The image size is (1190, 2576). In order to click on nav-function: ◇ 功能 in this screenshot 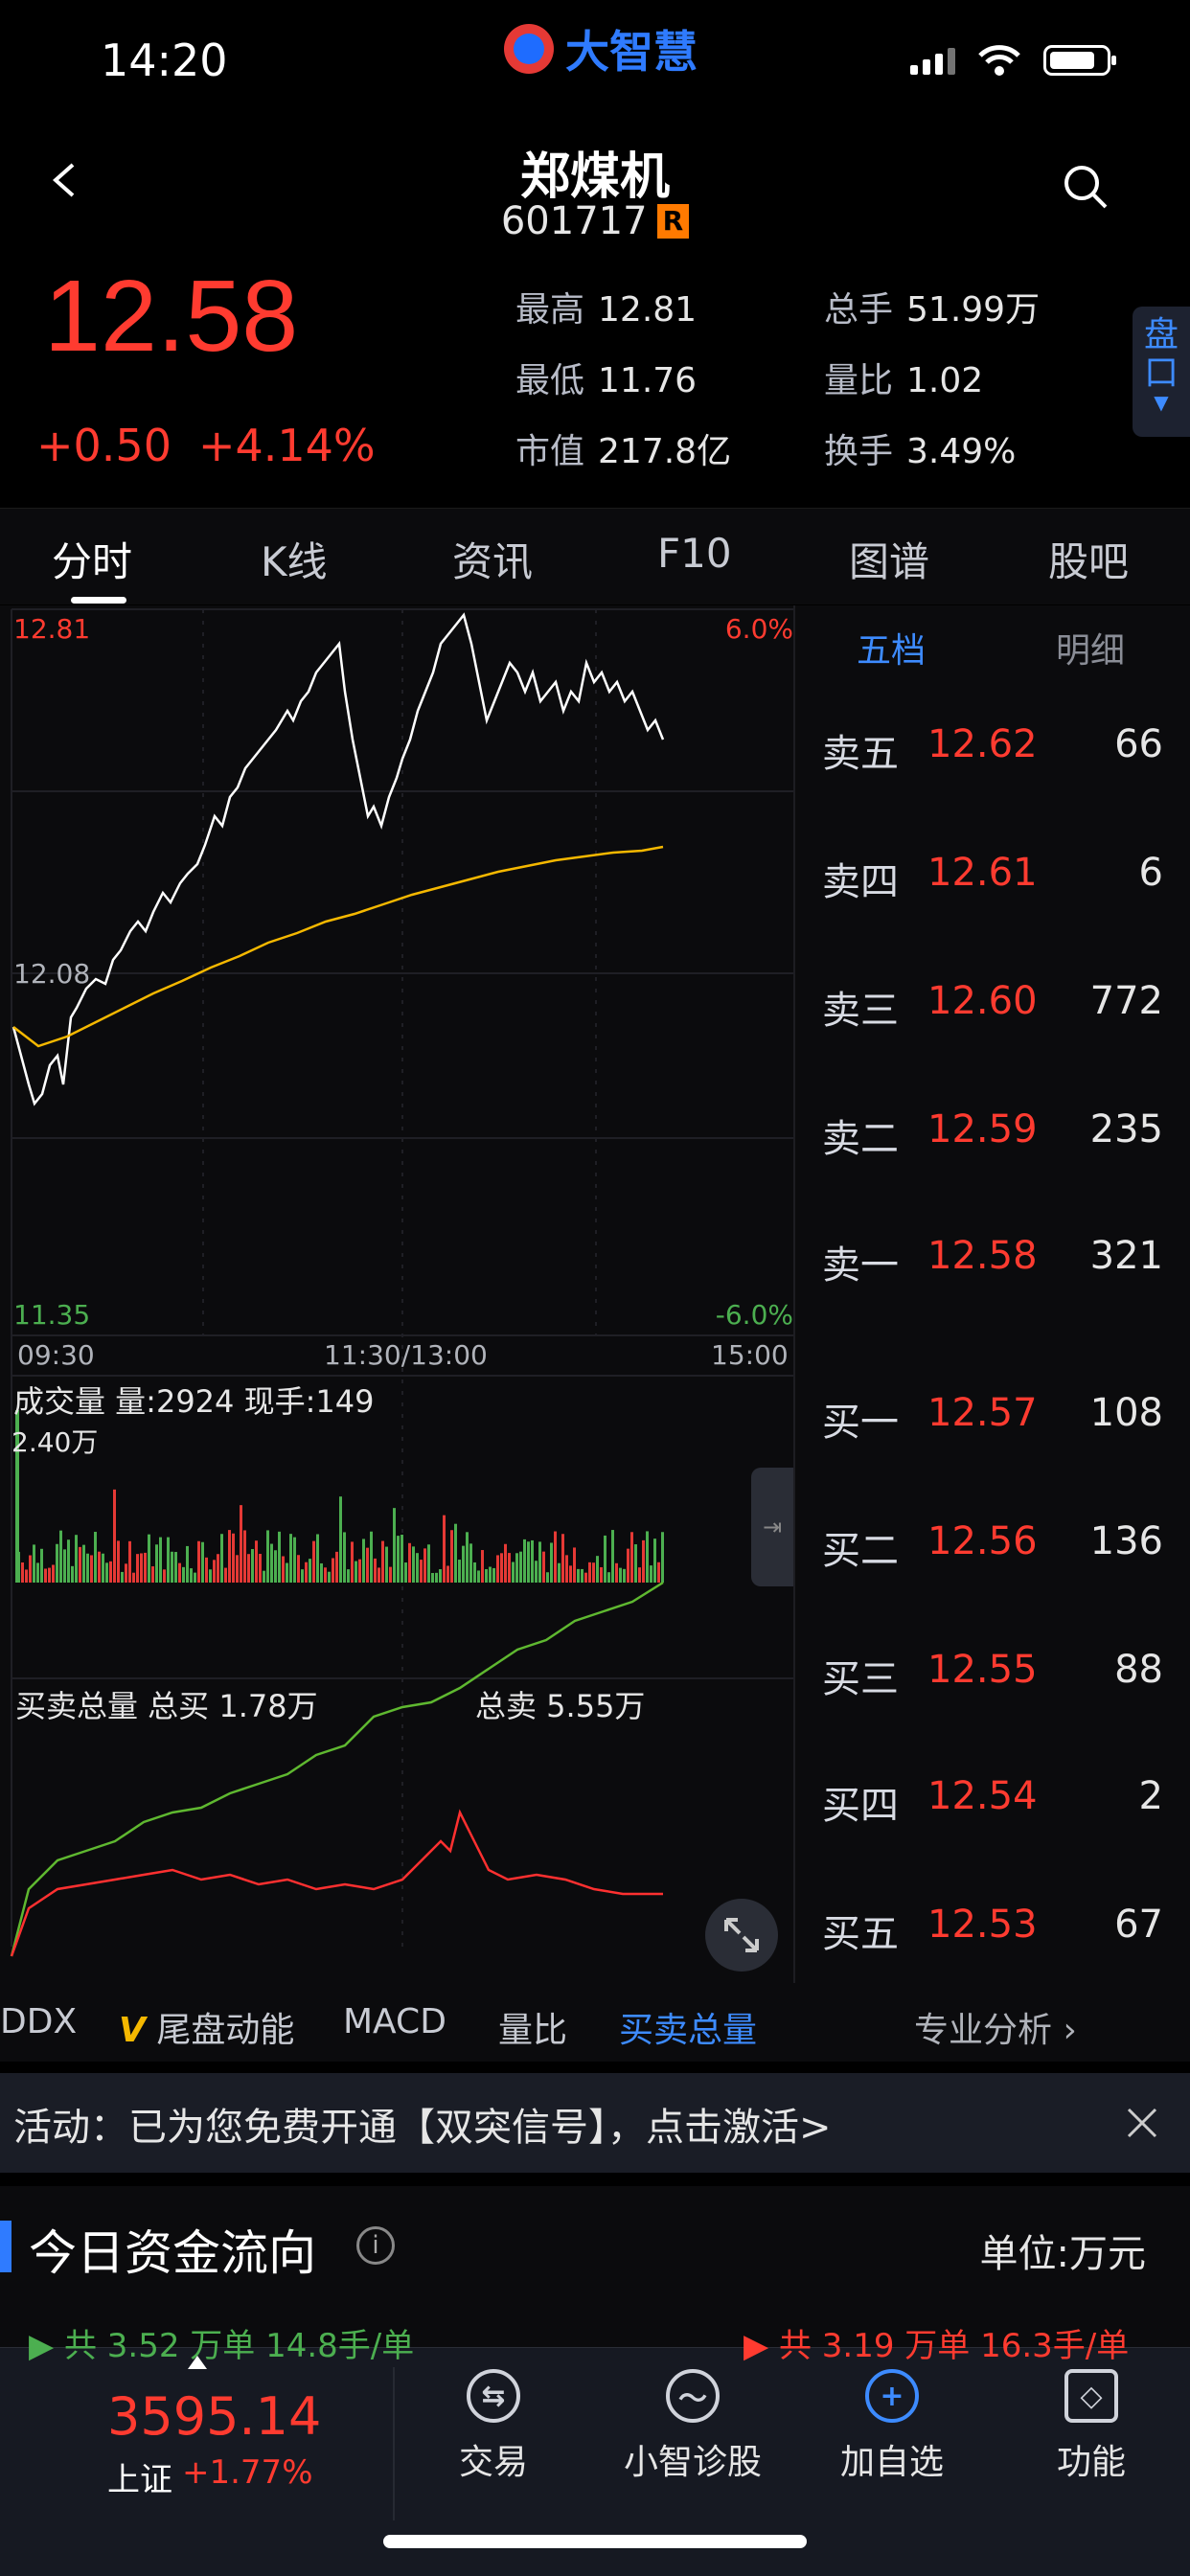, I will do `click(1091, 2427)`.